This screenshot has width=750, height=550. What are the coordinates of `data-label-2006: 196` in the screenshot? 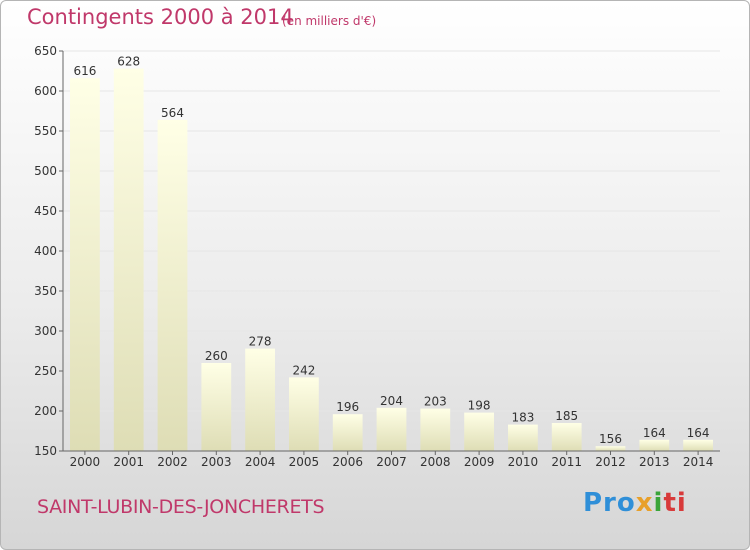 It's located at (347, 407).